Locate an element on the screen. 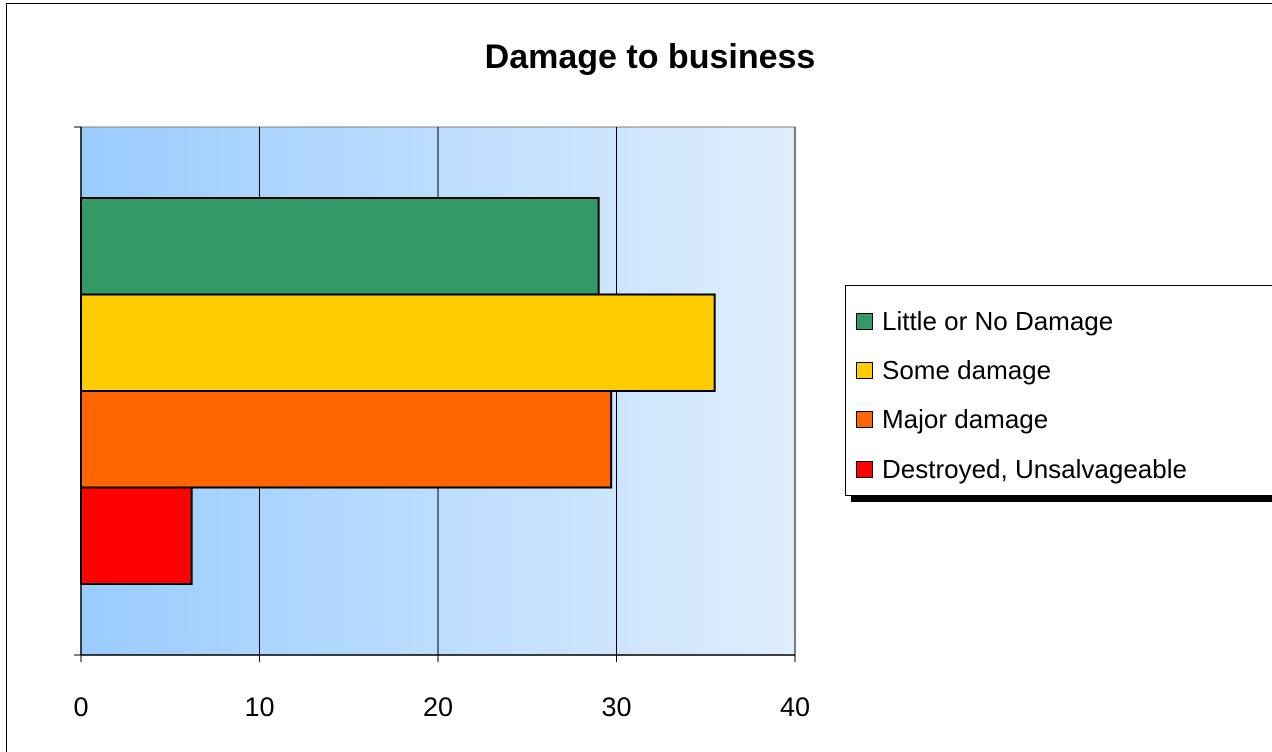 This screenshot has height=752, width=1272. legend-label: Some damage is located at coordinates (967, 369).